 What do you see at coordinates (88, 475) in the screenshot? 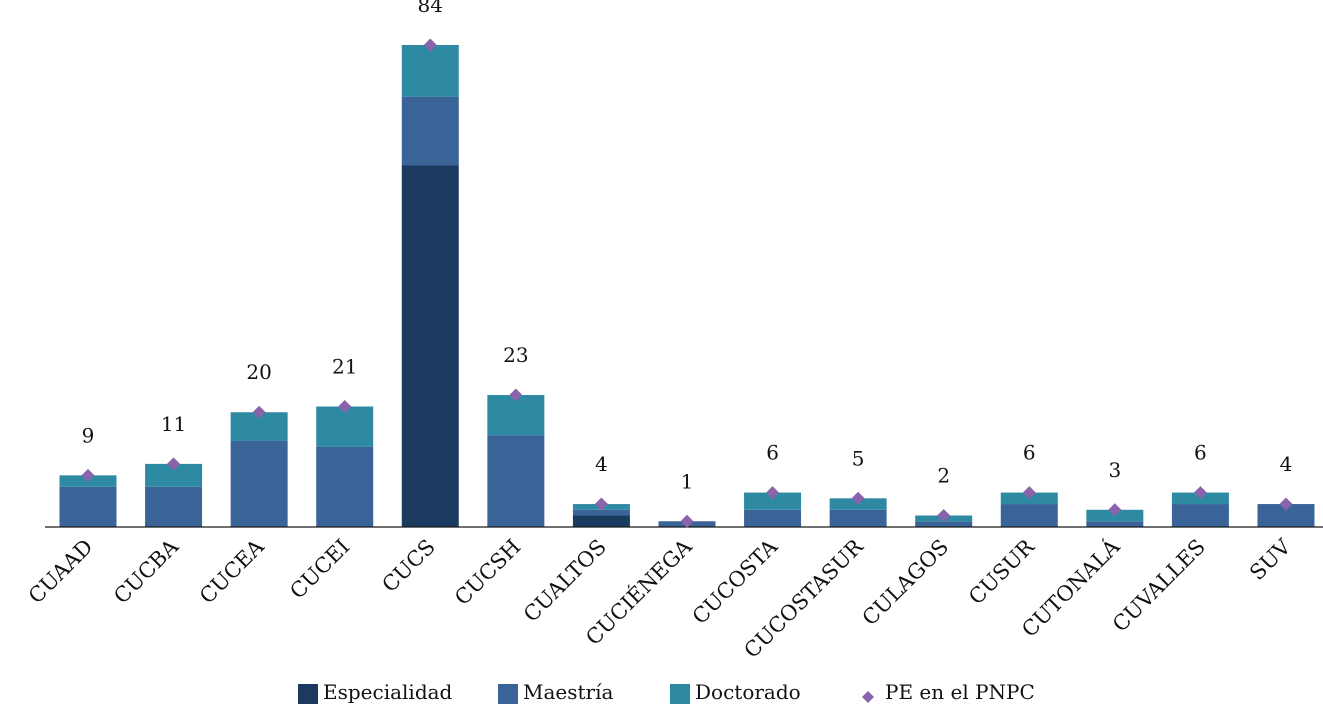
I see `marker-cuaad` at bounding box center [88, 475].